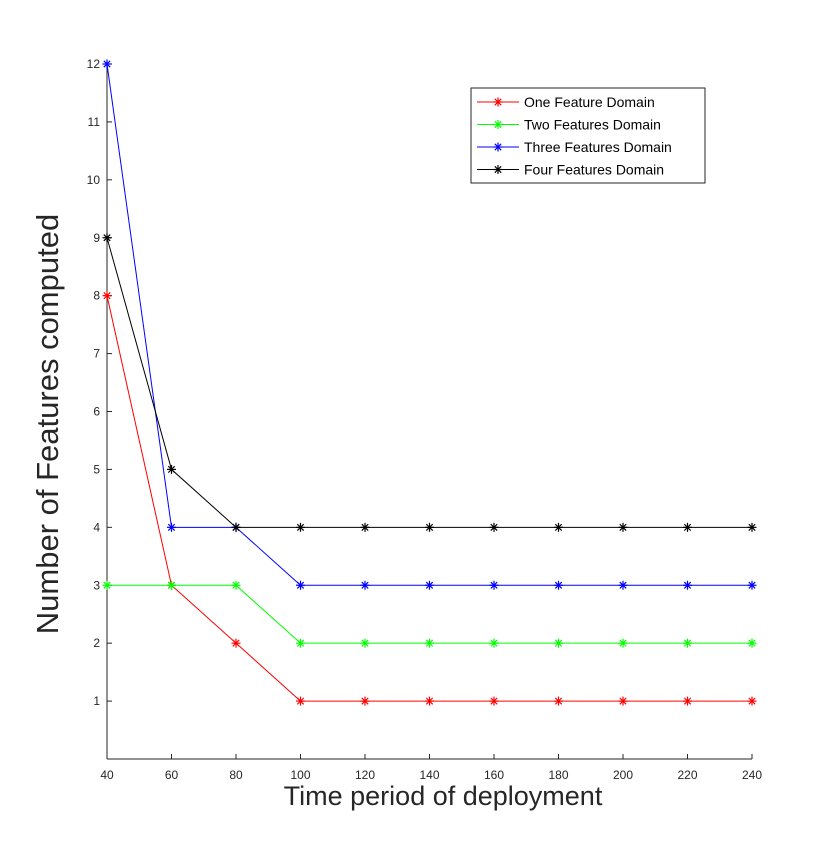  I want to click on x-tick-label: 60, so click(172, 775).